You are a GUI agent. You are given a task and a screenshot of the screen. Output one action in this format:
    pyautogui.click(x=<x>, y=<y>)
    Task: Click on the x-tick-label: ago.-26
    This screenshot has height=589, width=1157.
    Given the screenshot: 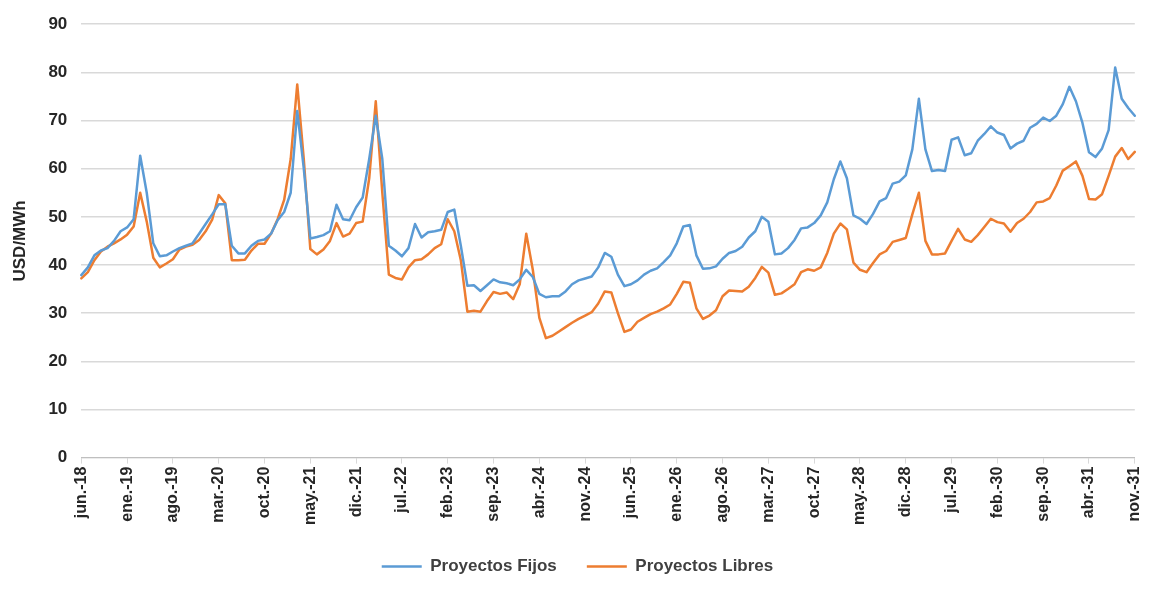 What is the action you would take?
    pyautogui.click(x=721, y=494)
    